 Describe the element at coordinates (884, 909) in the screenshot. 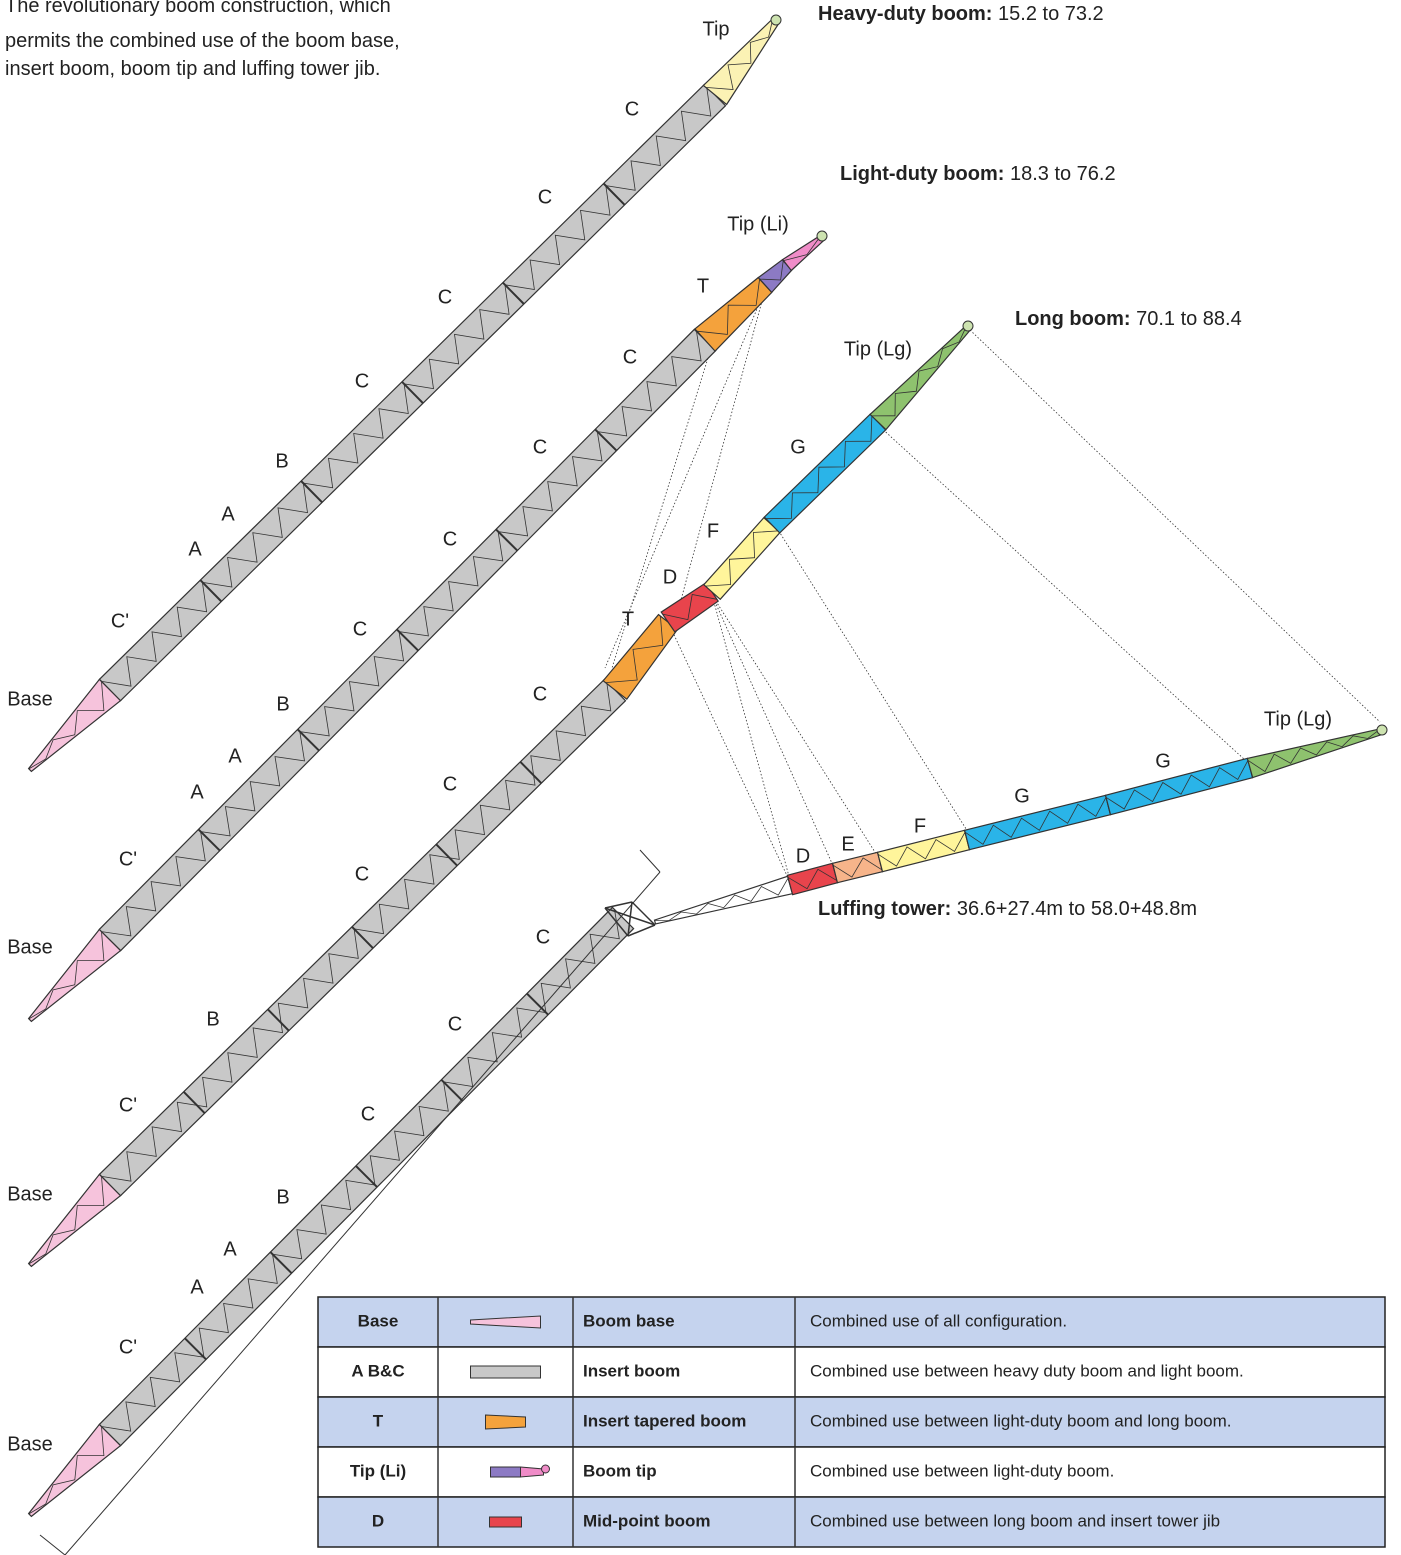

I see `config-name: Luffing tower:` at that location.